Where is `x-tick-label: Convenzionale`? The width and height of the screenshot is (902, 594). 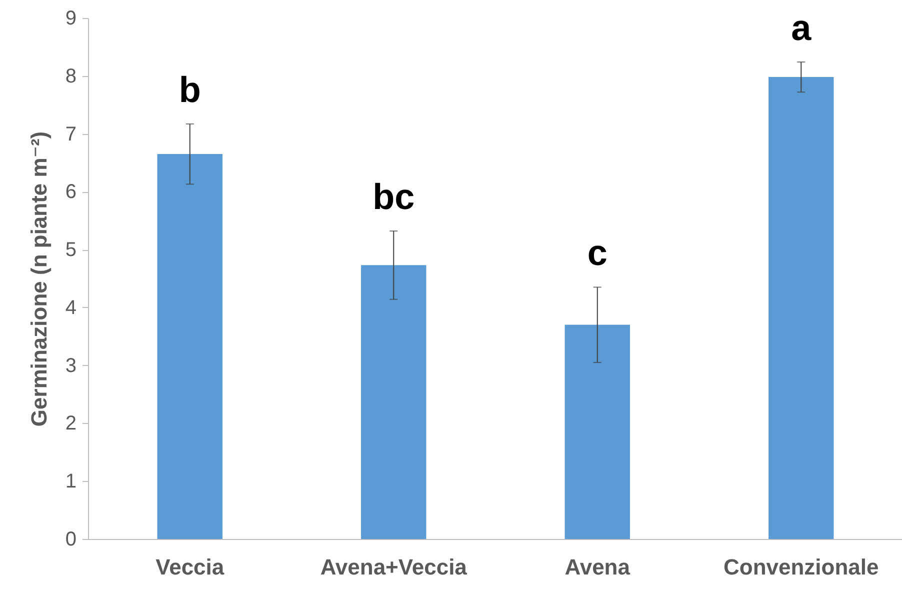 x-tick-label: Convenzionale is located at coordinates (801, 567).